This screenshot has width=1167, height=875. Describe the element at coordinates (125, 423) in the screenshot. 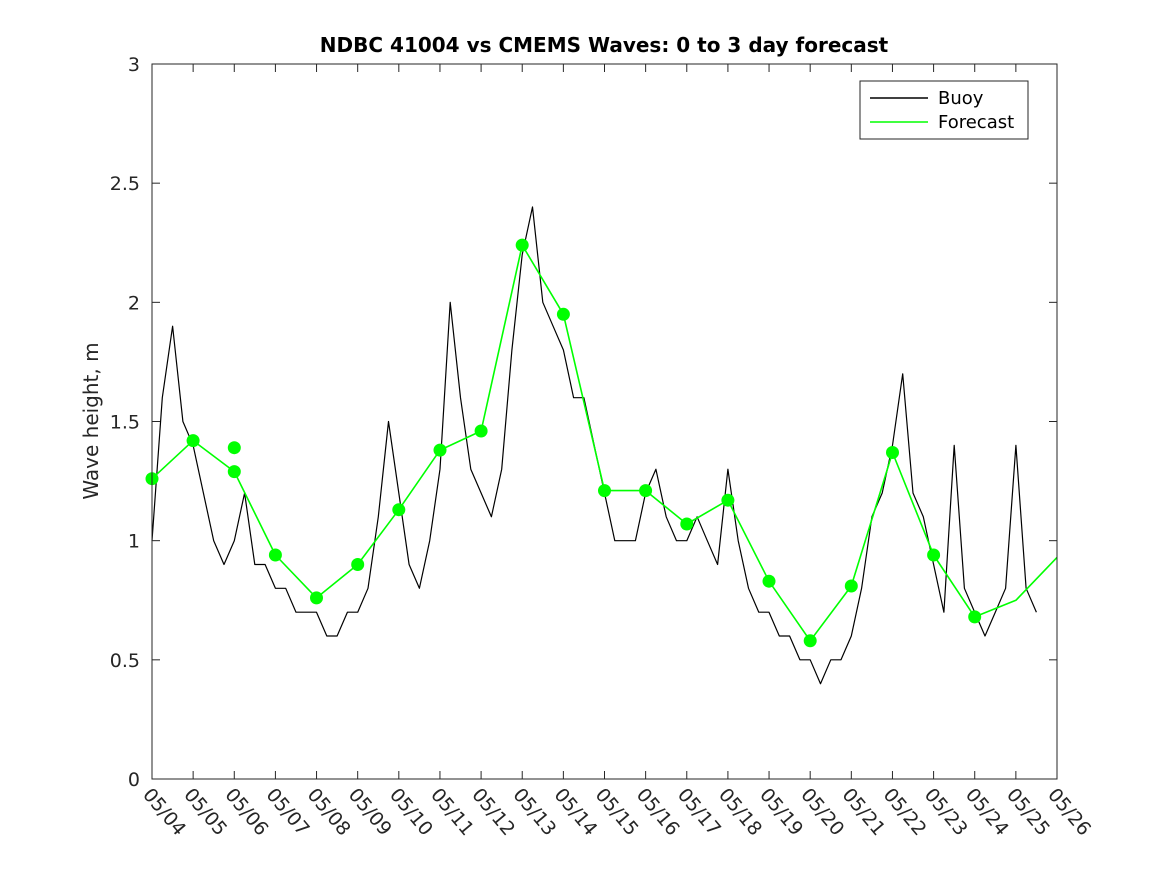

I see `y-tick-label: 1.5` at that location.